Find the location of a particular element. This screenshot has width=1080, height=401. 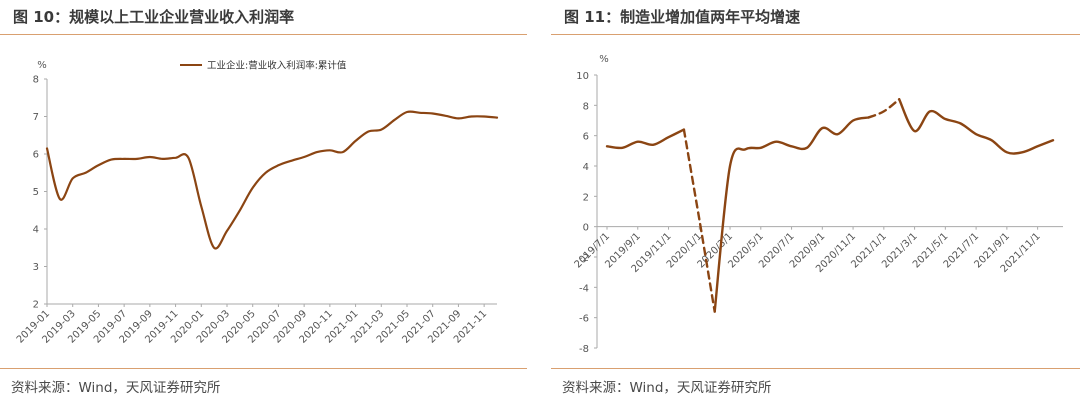

y-tick-label: -4 is located at coordinates (584, 288).